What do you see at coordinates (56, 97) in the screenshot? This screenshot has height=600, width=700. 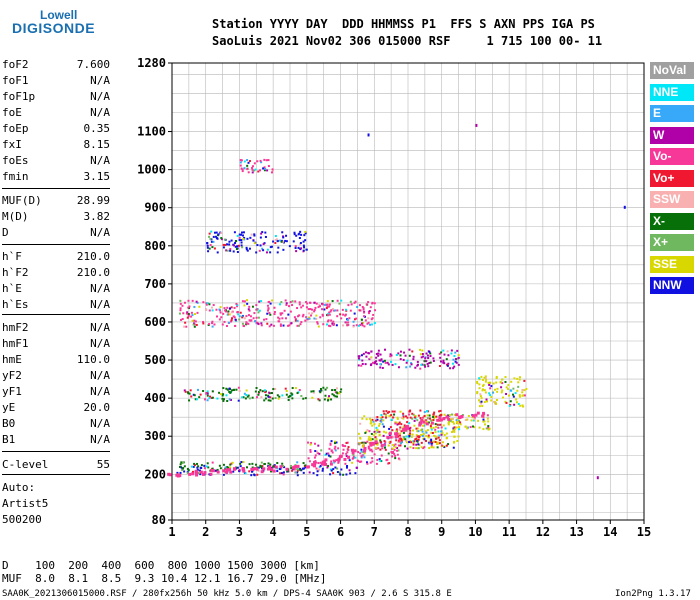 I see `param-row: foF1p N/A` at bounding box center [56, 97].